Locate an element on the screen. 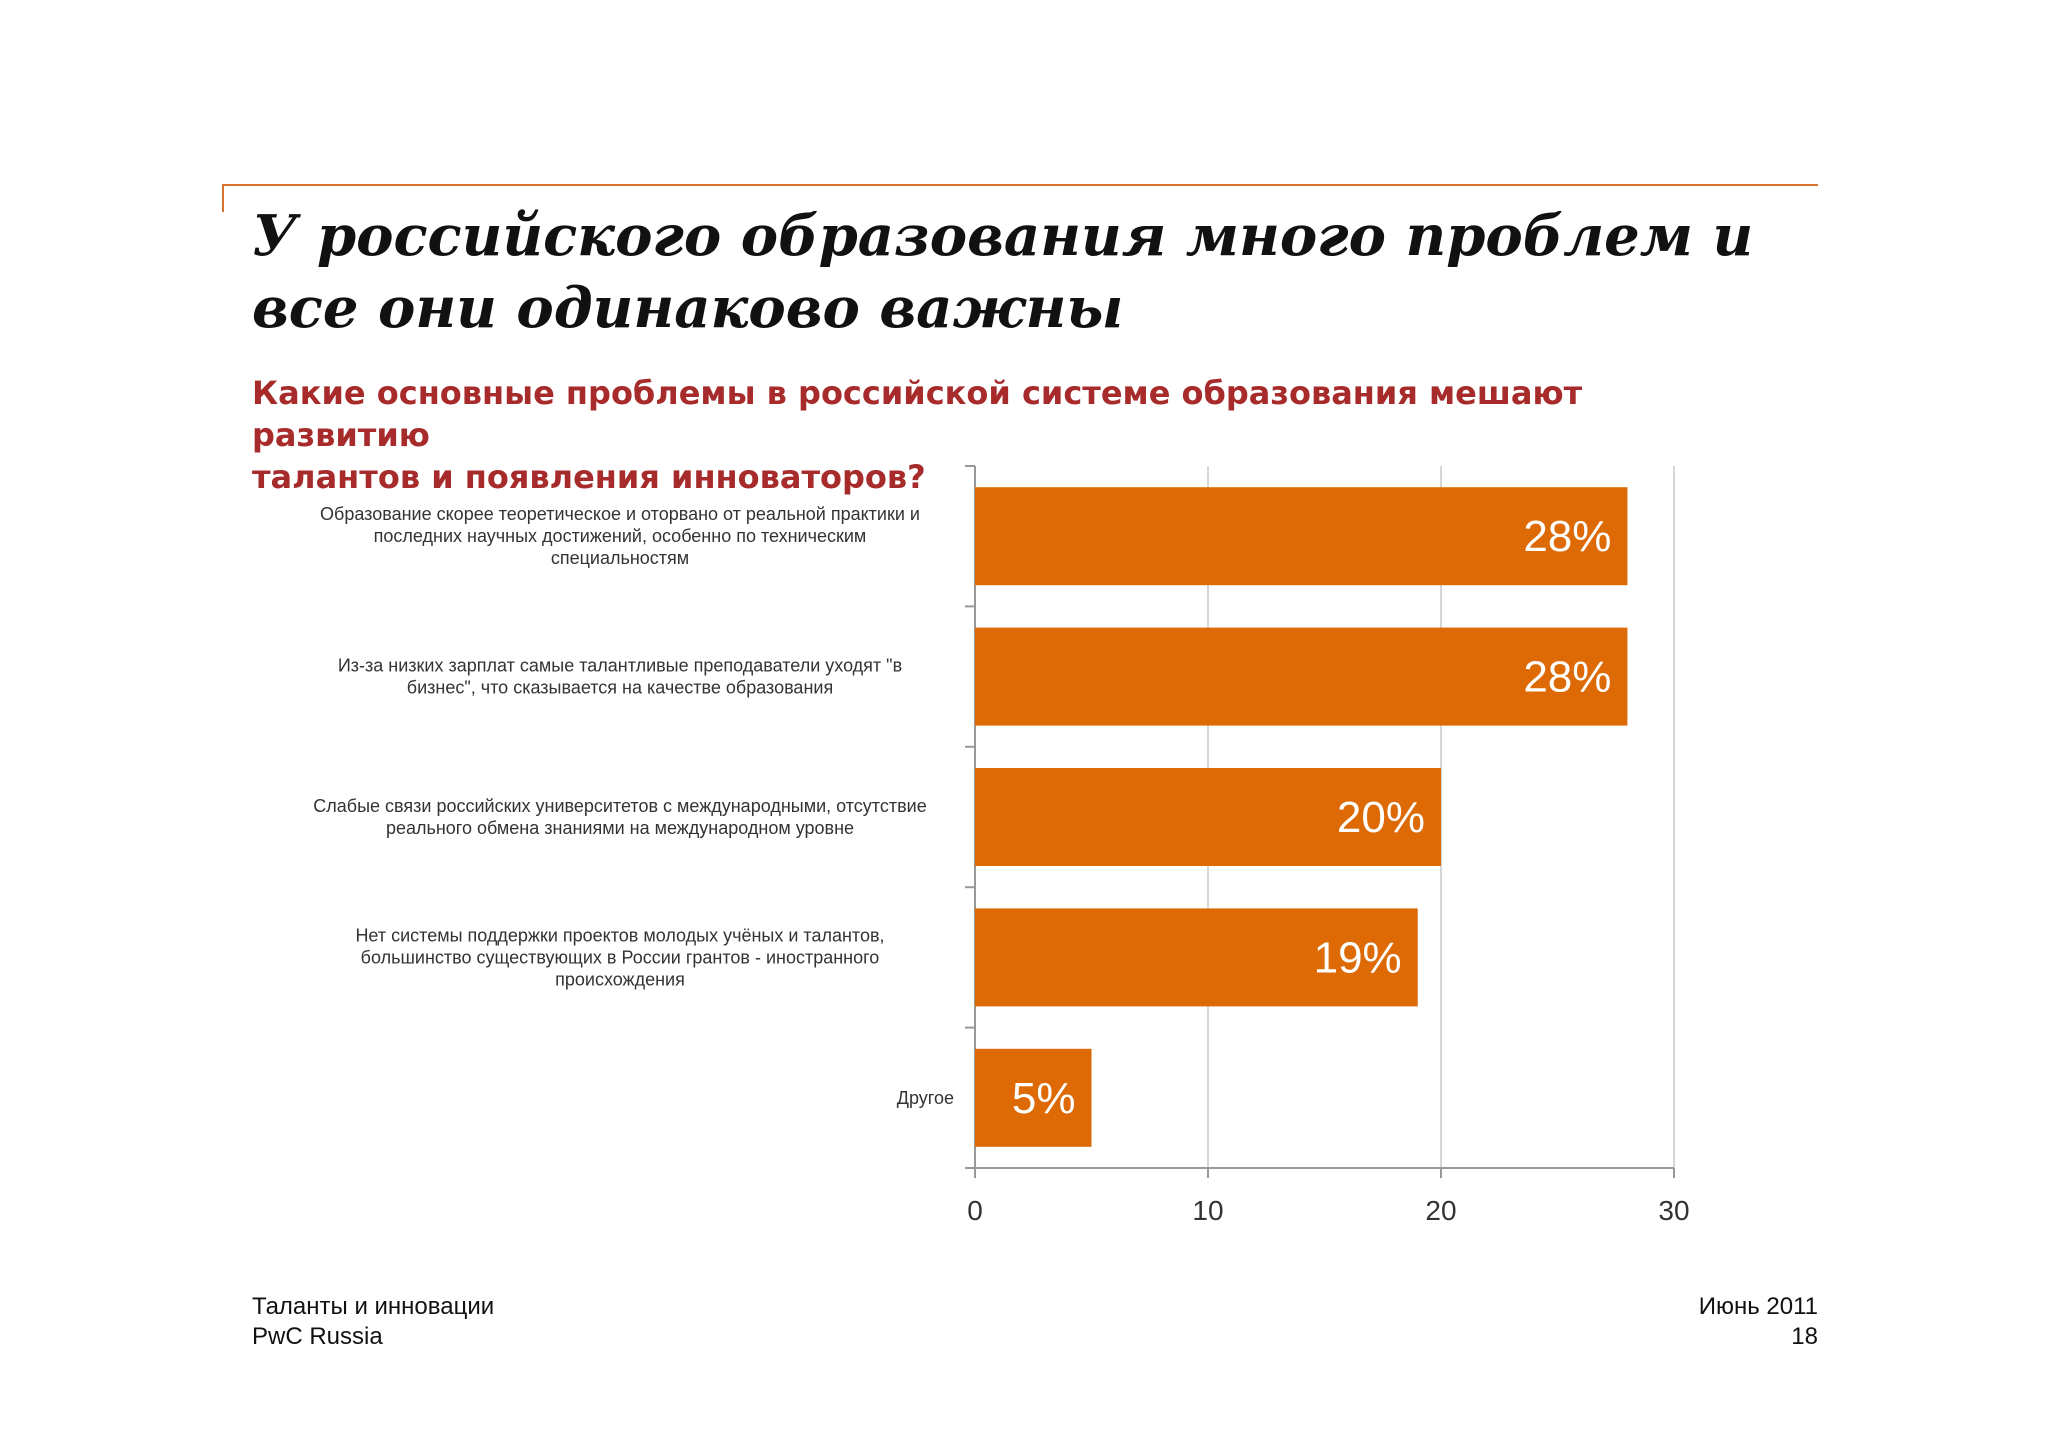 The width and height of the screenshot is (2048, 1447). x-tick-label-3: 30 is located at coordinates (1673, 1210).